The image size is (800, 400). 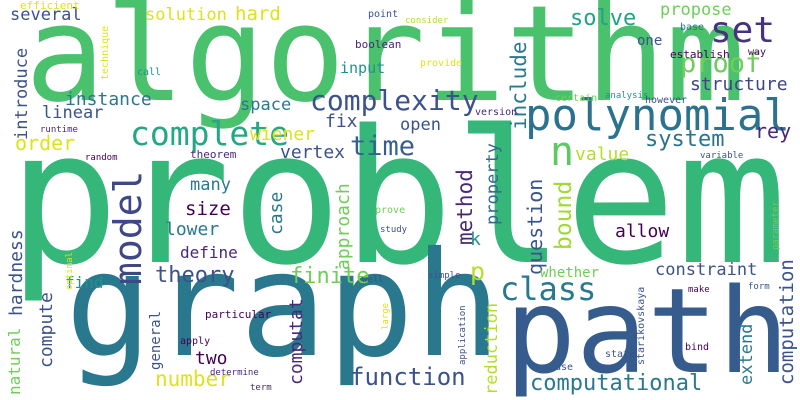 I want to click on word: call, so click(x=149, y=72).